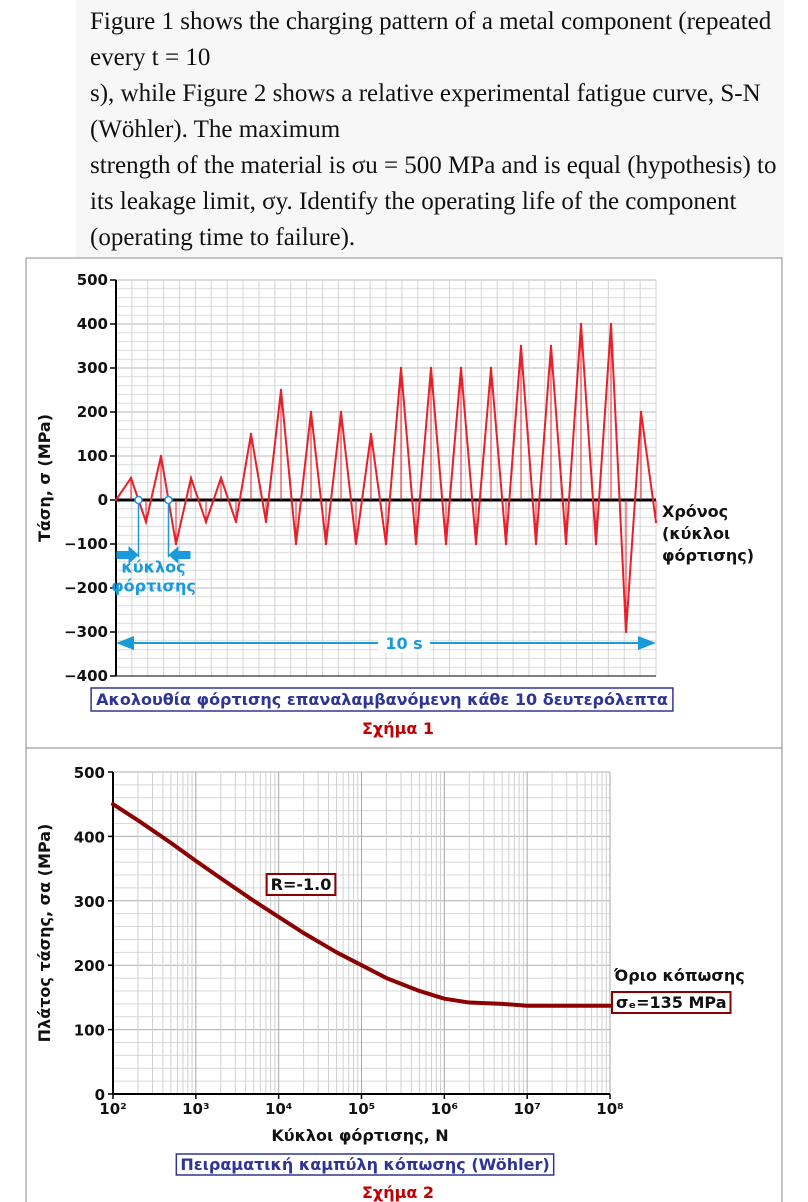  I want to click on figure-1-y-tick-label: 300, so click(92, 368).